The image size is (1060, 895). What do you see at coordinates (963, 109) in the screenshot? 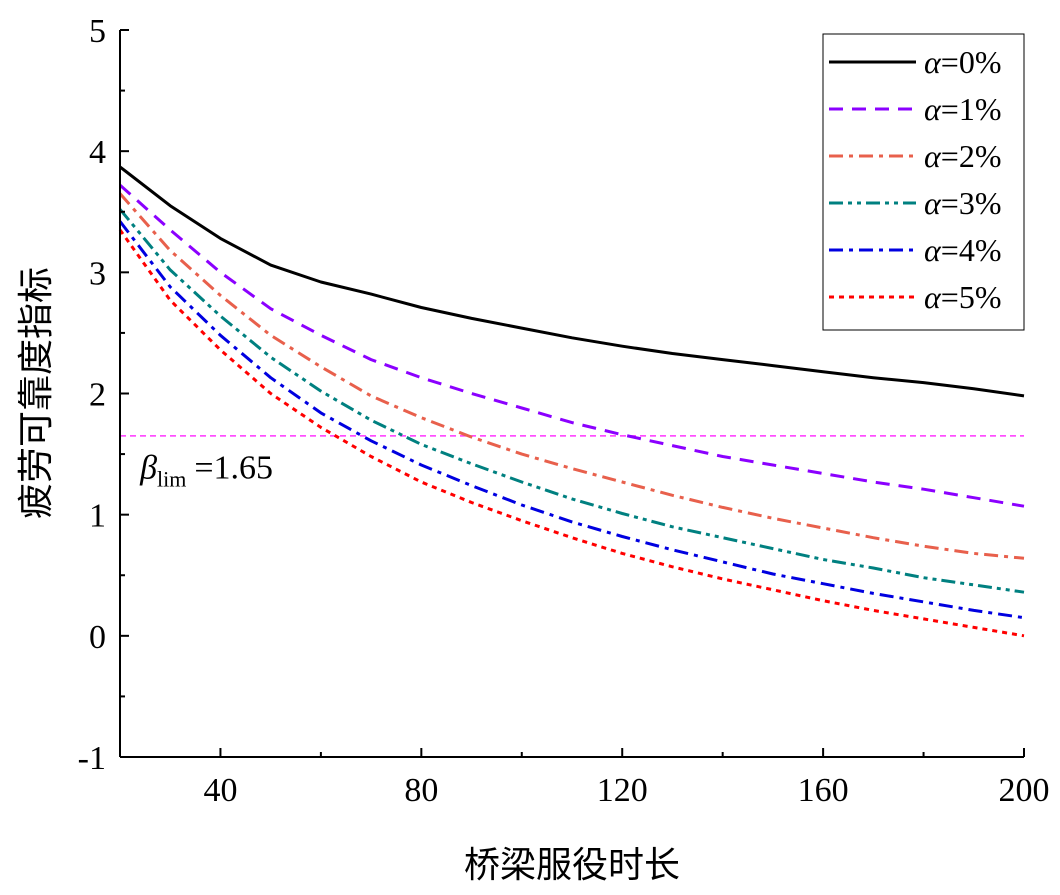
I see `legend-label: α=1%` at bounding box center [963, 109].